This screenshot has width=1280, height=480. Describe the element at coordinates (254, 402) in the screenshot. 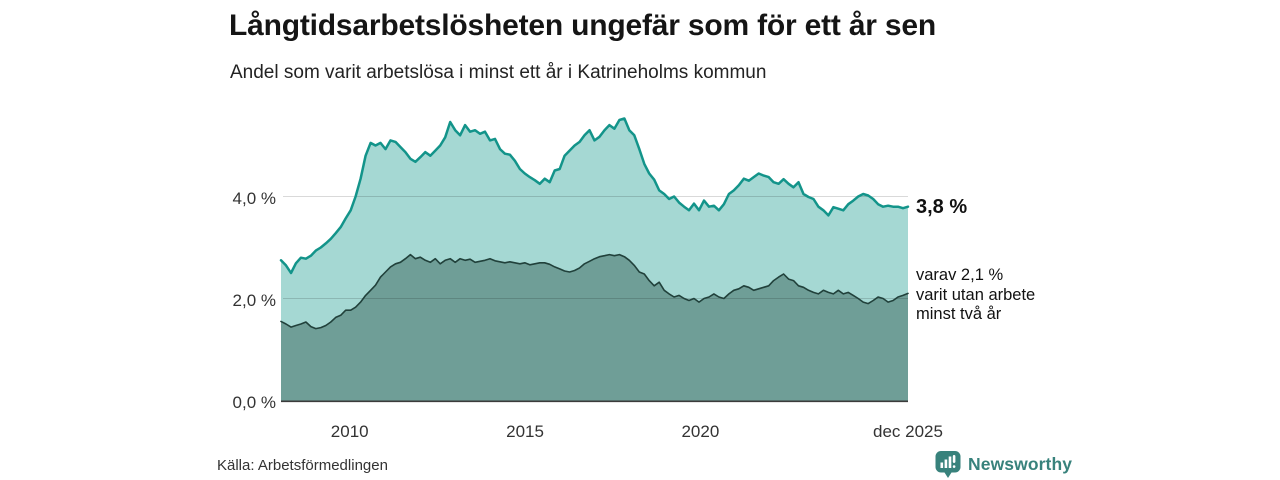

I see `y-tick-label: 0,0 %` at that location.